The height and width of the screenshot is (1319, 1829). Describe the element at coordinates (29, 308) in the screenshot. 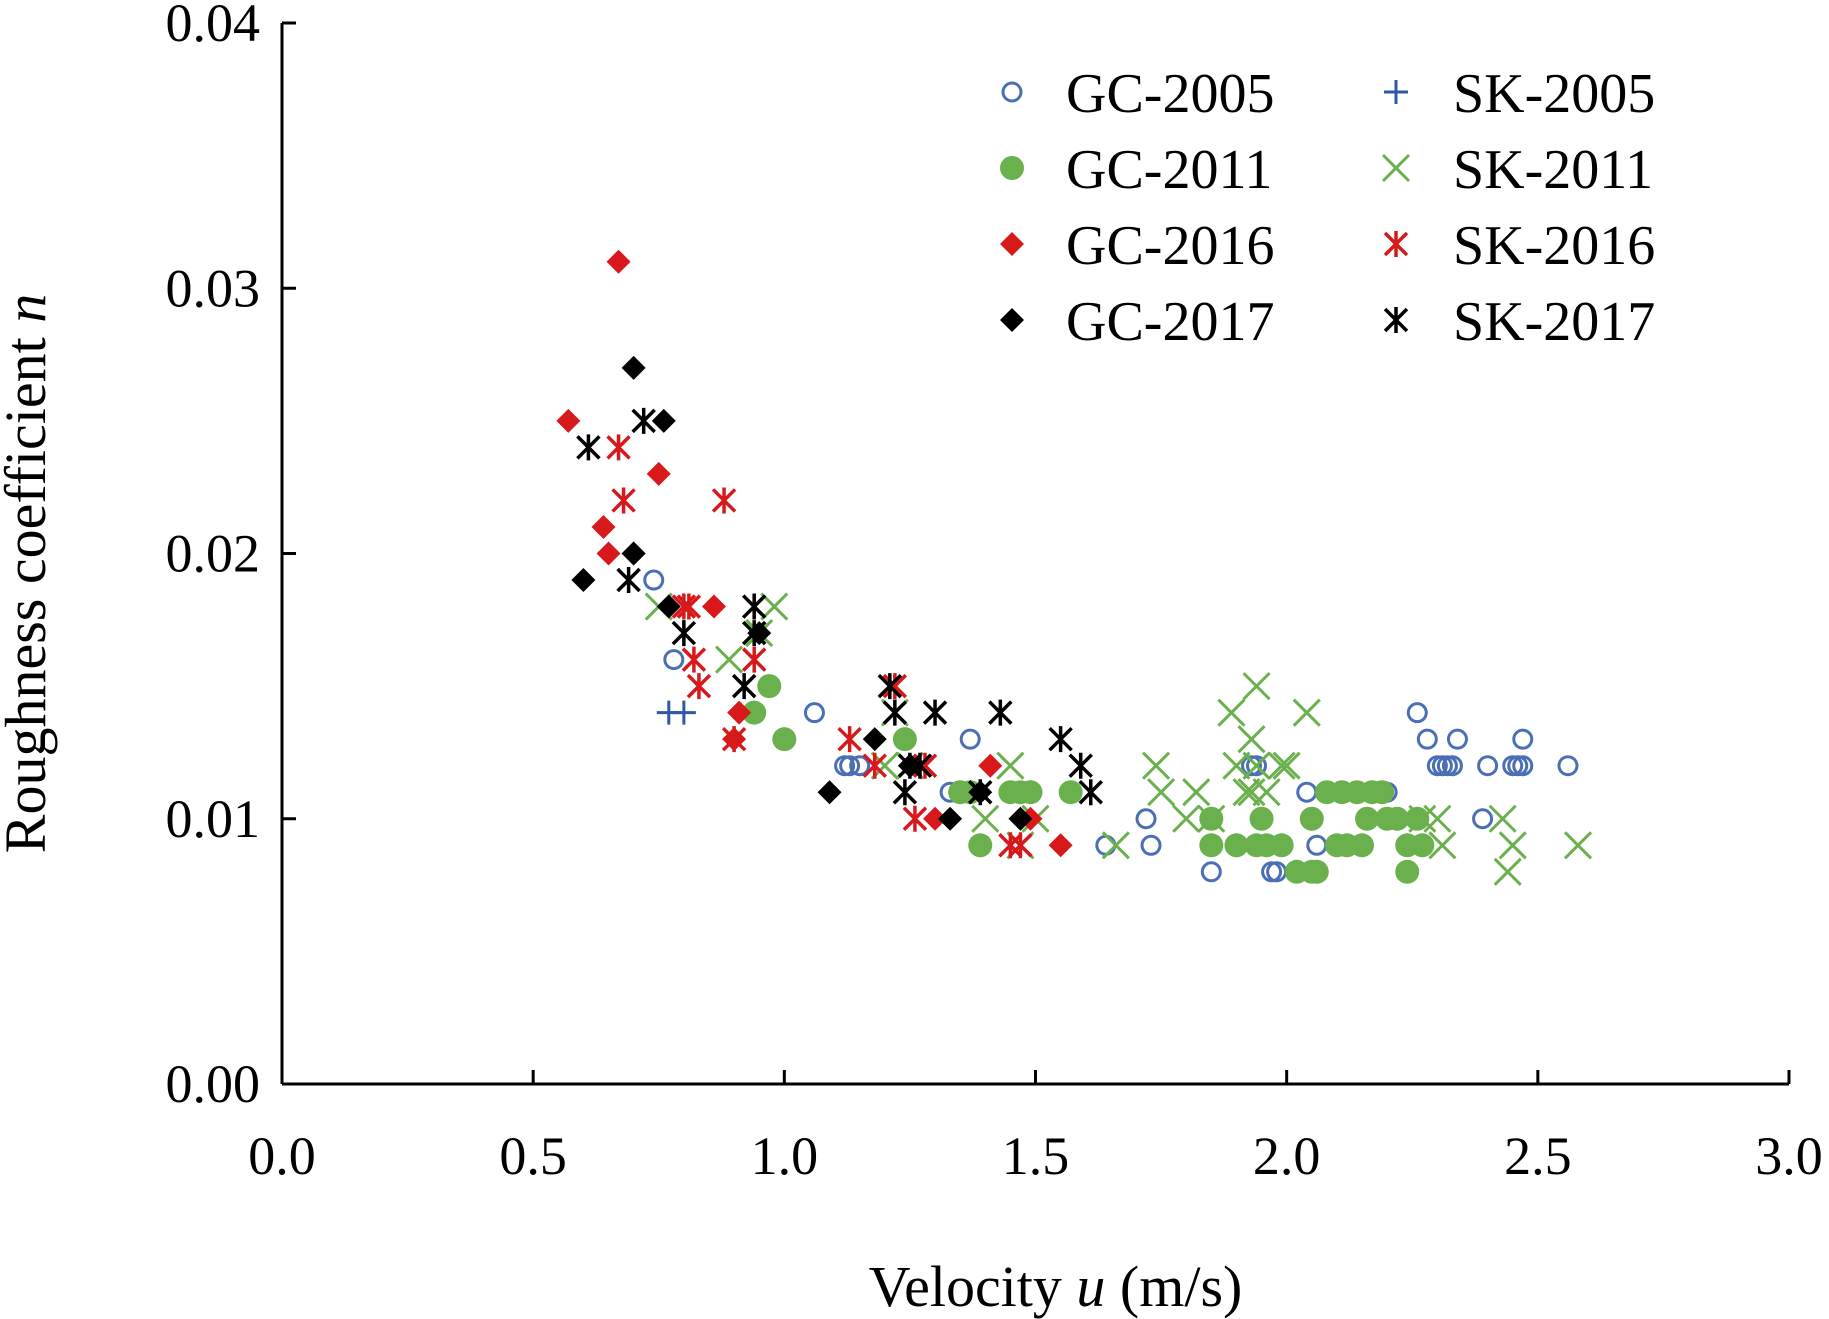

I see `y-axis-title-var: n` at that location.